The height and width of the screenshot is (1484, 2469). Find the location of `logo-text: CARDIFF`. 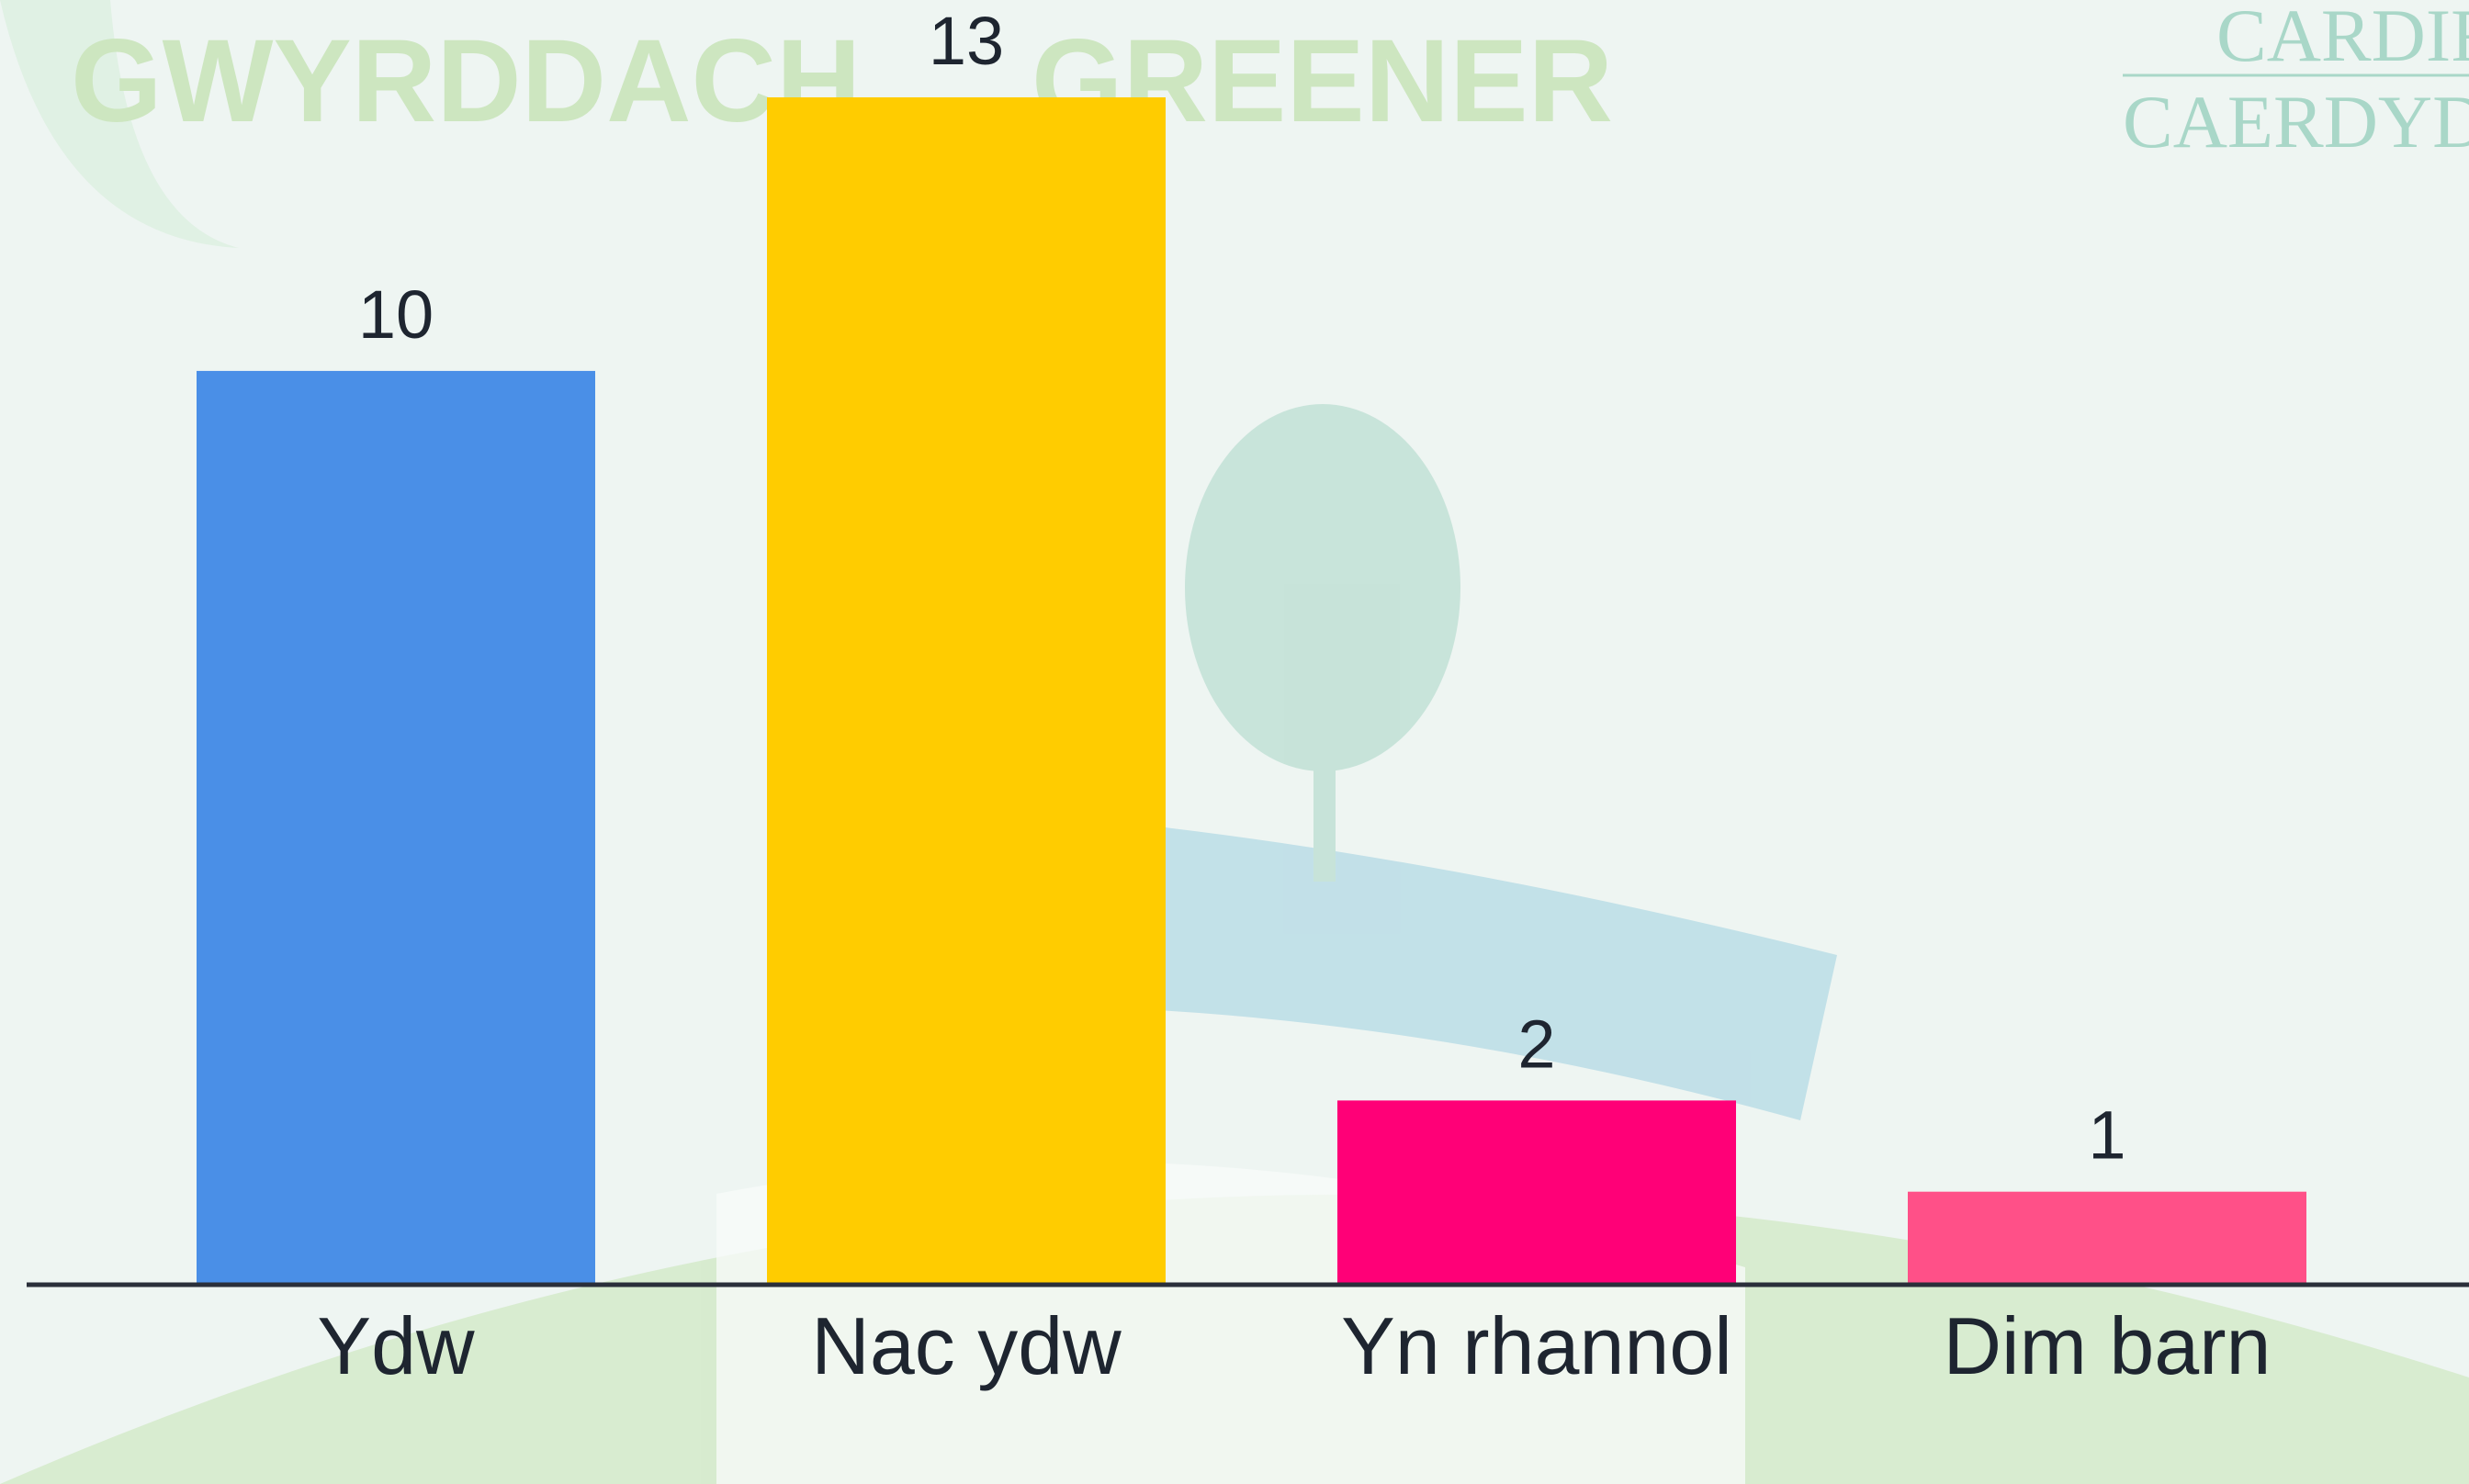

logo-text: CARDIFF is located at coordinates (2342, 39).